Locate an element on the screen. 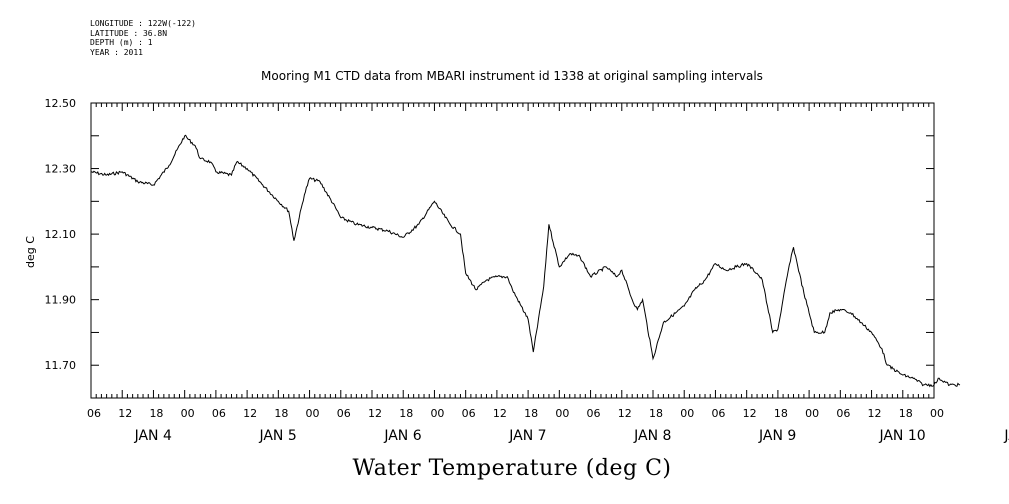 This screenshot has height=504, width=1009. y-axis-label: deg C is located at coordinates (30, 252).